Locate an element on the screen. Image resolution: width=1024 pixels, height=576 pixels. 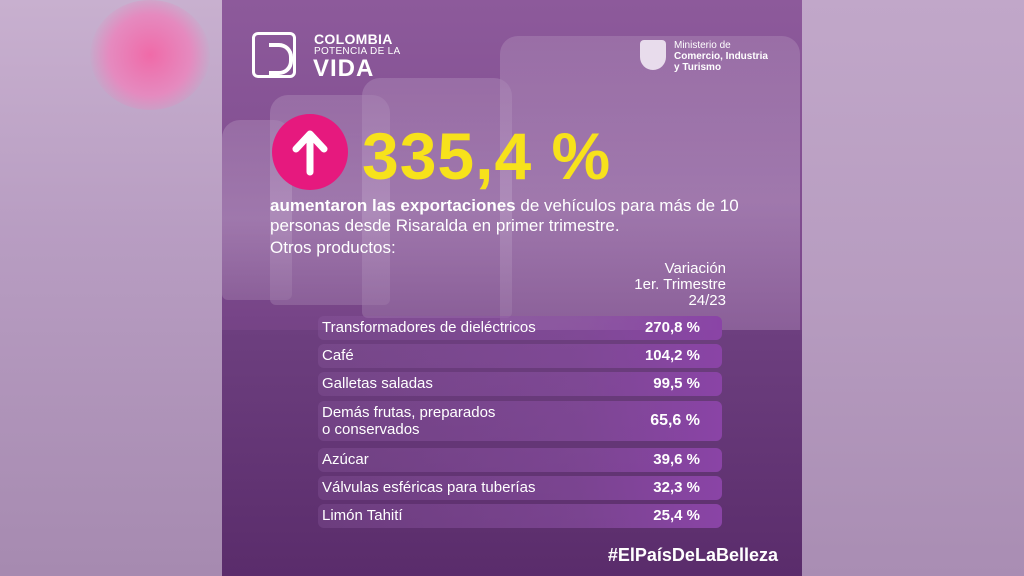
blur-blob is located at coordinates (150, 55).